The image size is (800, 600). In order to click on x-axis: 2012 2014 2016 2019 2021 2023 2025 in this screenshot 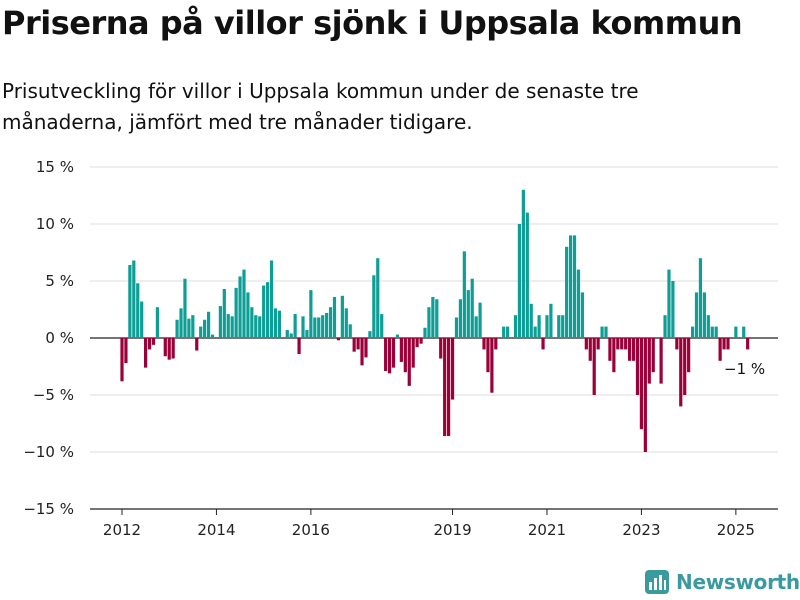, I will do `click(434, 523)`.